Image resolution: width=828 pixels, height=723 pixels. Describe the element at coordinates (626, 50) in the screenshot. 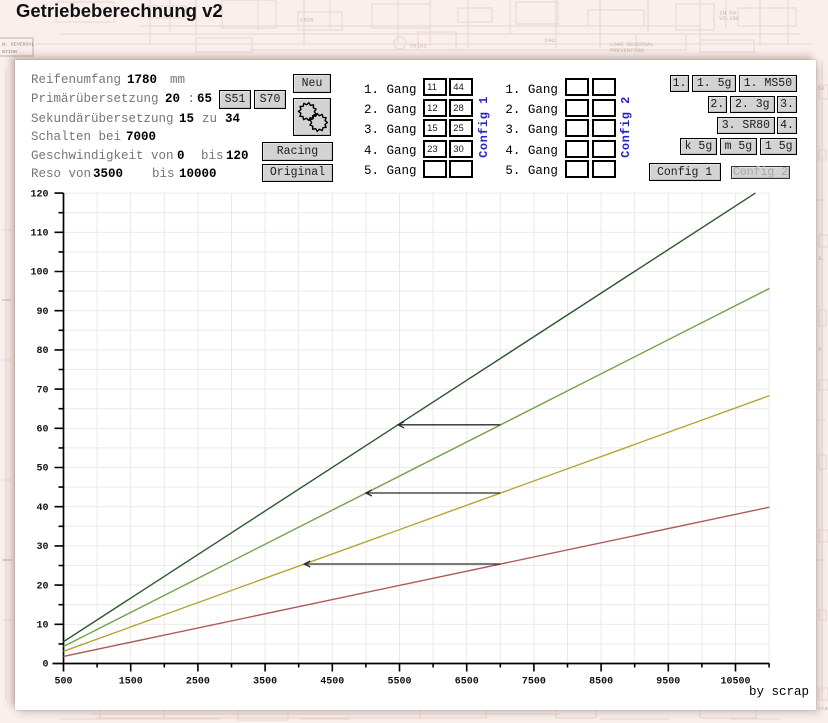

I see `svg-text: PREVENTION` at that location.